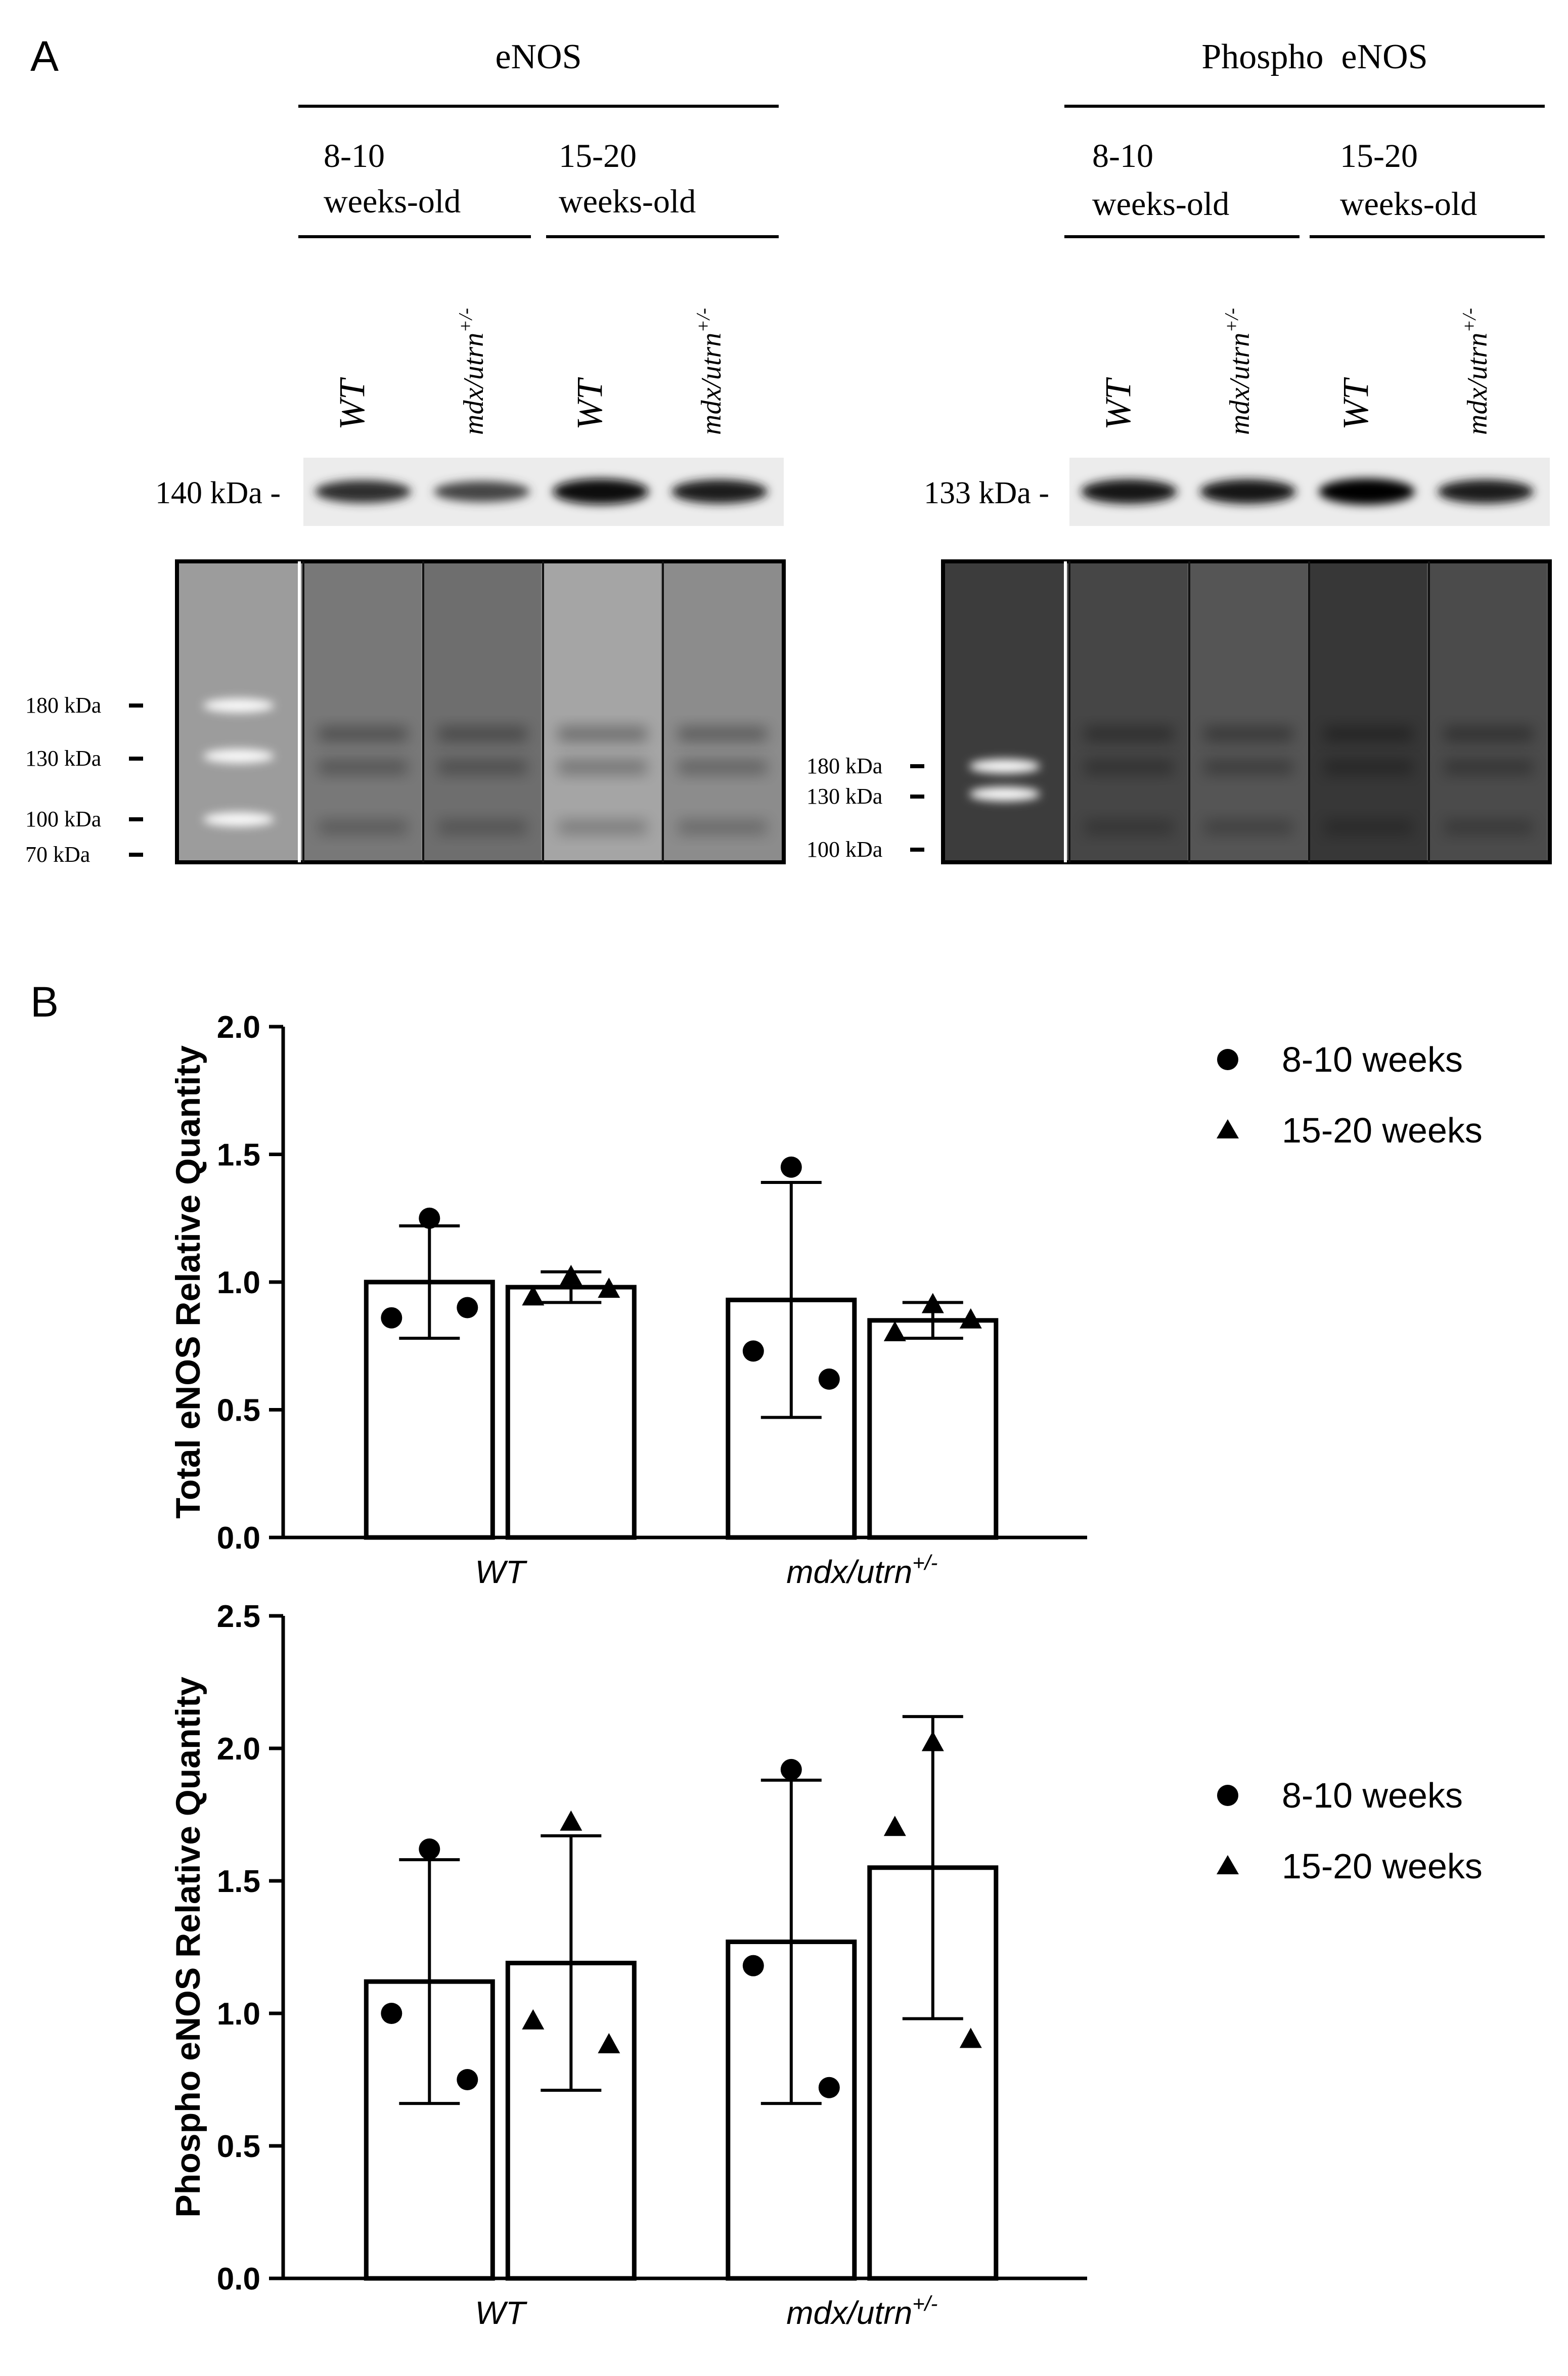 This screenshot has height=2376, width=1568. Describe the element at coordinates (1350, 1095) in the screenshot. I see `legend: 8-10 weeks 15-20 weeks` at that location.